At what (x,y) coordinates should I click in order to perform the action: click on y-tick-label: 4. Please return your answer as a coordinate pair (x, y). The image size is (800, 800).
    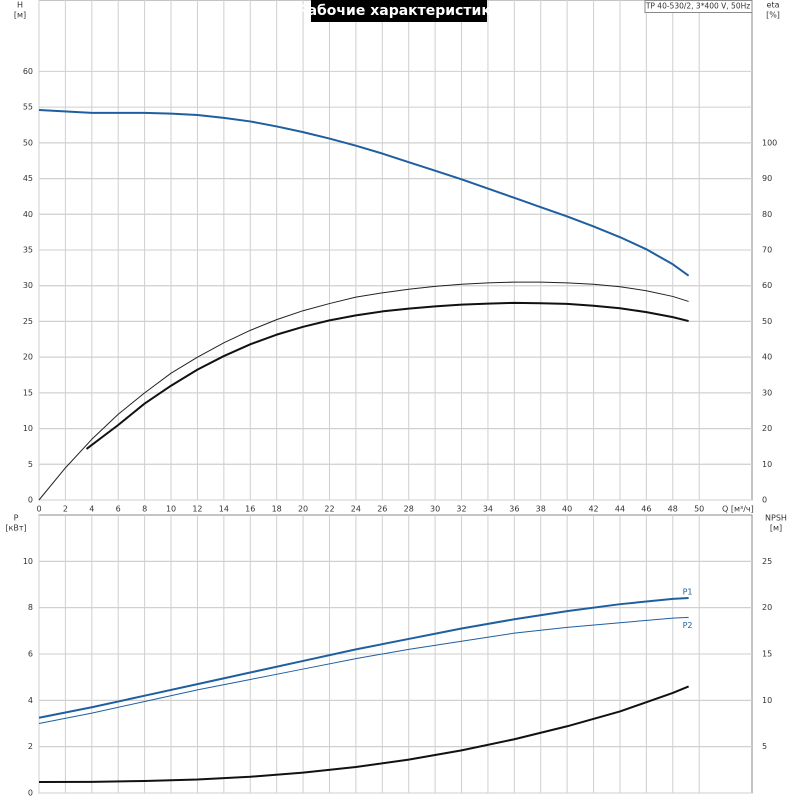
    Looking at the image, I should click on (30, 700).